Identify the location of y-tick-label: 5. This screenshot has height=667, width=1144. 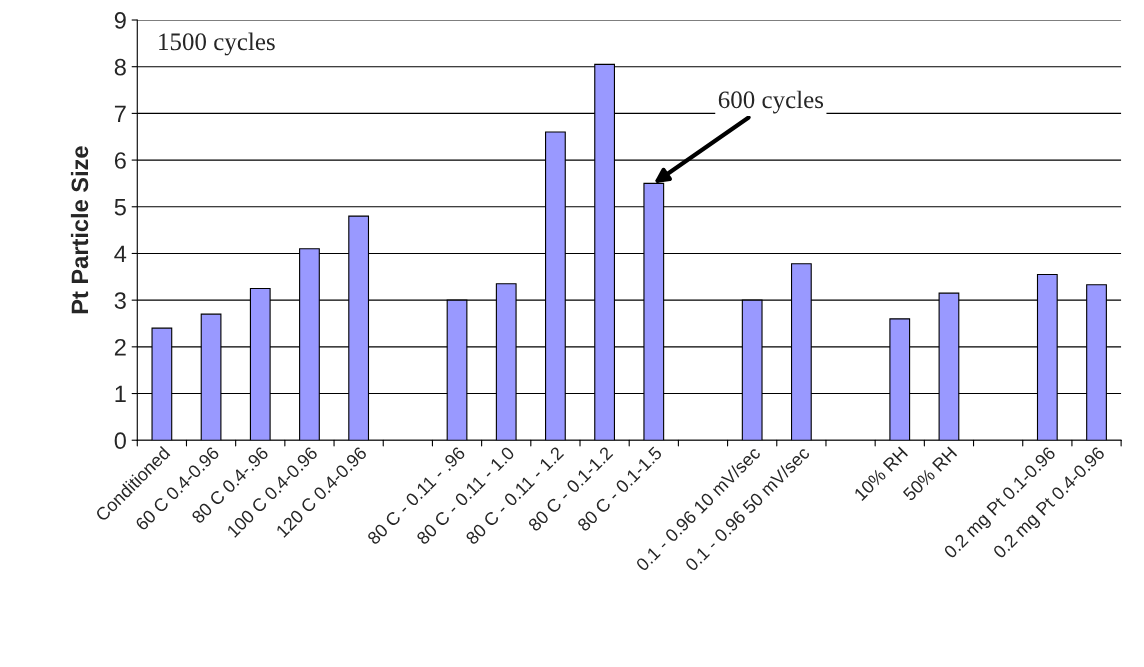
(120, 207).